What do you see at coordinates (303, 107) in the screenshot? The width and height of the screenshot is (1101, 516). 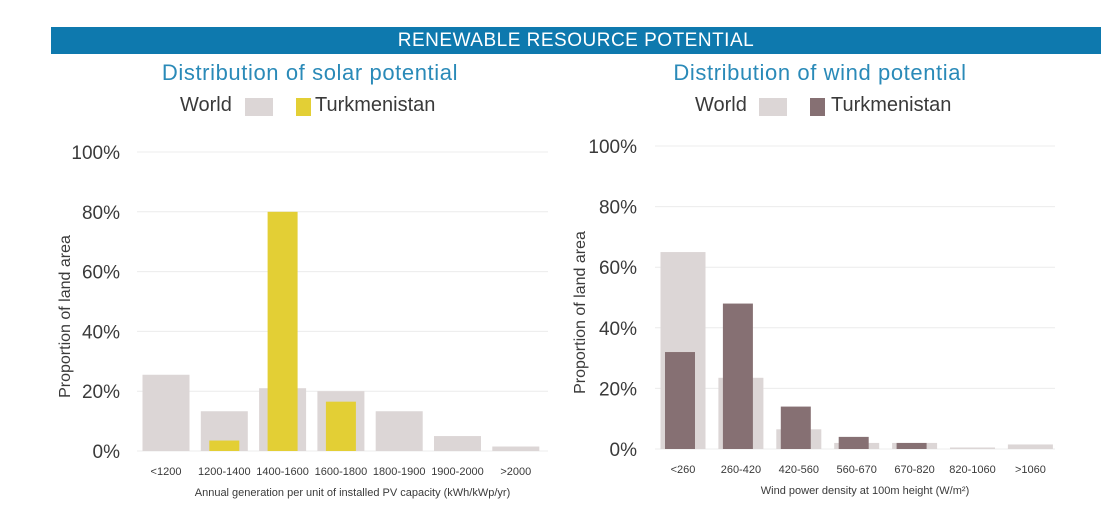 I see `solar-legend-turkmenistan-swatch` at bounding box center [303, 107].